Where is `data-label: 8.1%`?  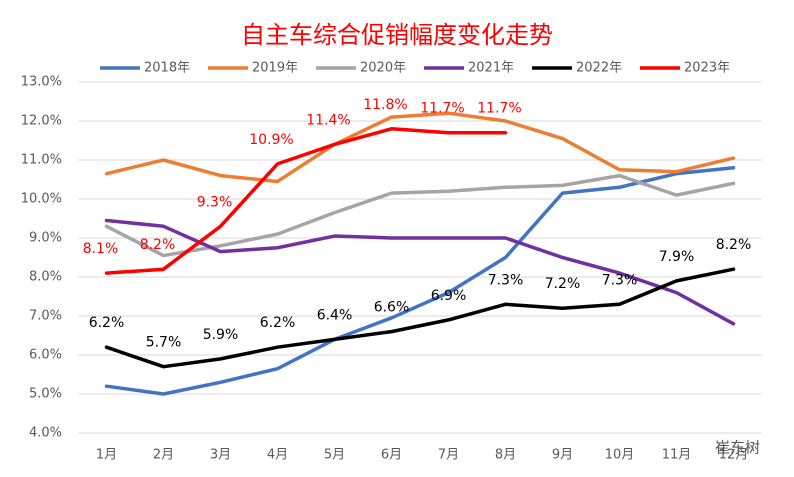 data-label: 8.1% is located at coordinates (101, 249).